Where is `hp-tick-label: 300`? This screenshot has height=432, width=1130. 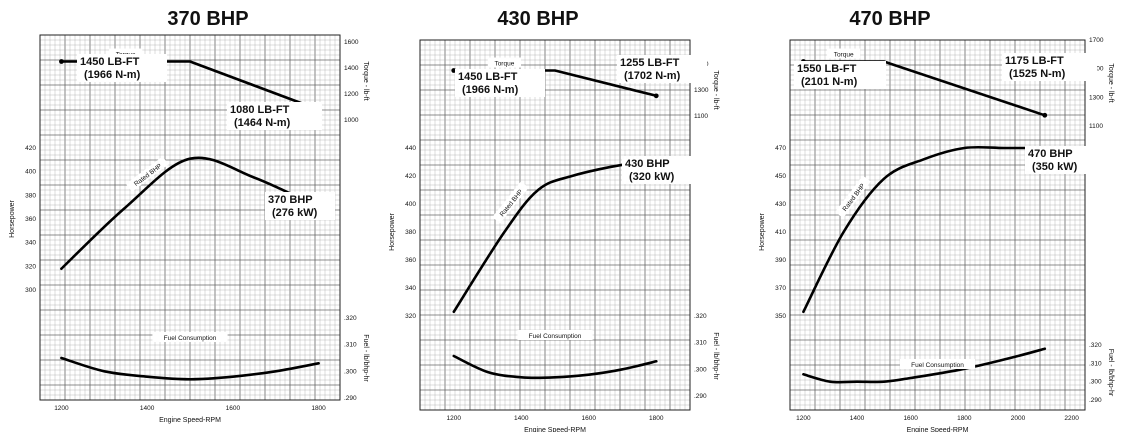
hp-tick-label: 300 is located at coordinates (30, 290).